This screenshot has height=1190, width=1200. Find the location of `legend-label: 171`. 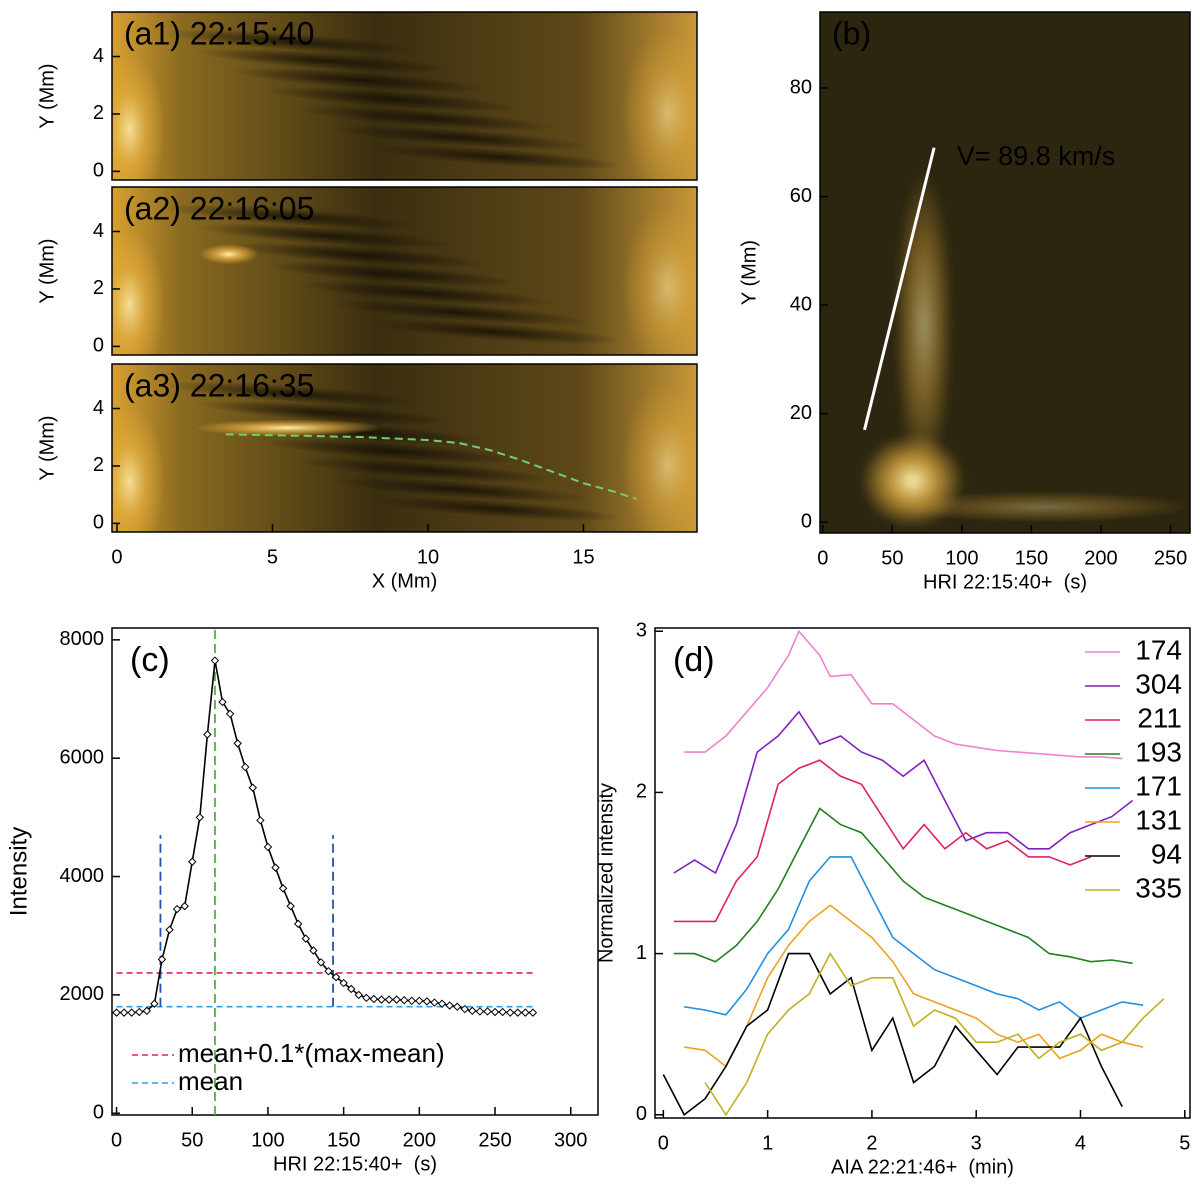

legend-label: 171 is located at coordinates (1158, 785).